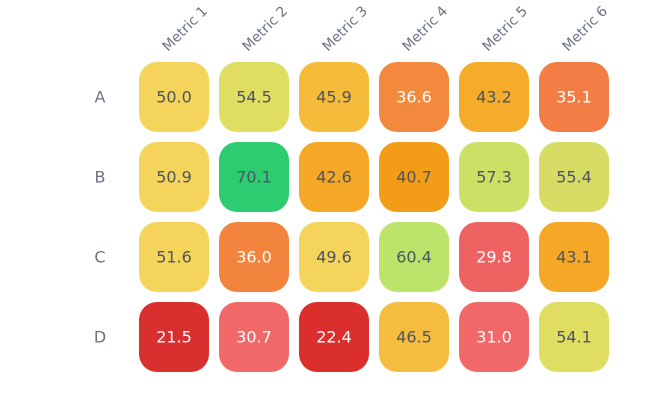 Image resolution: width=660 pixels, height=400 pixels. I want to click on heatmap-cell-value: 29.8, so click(494, 257).